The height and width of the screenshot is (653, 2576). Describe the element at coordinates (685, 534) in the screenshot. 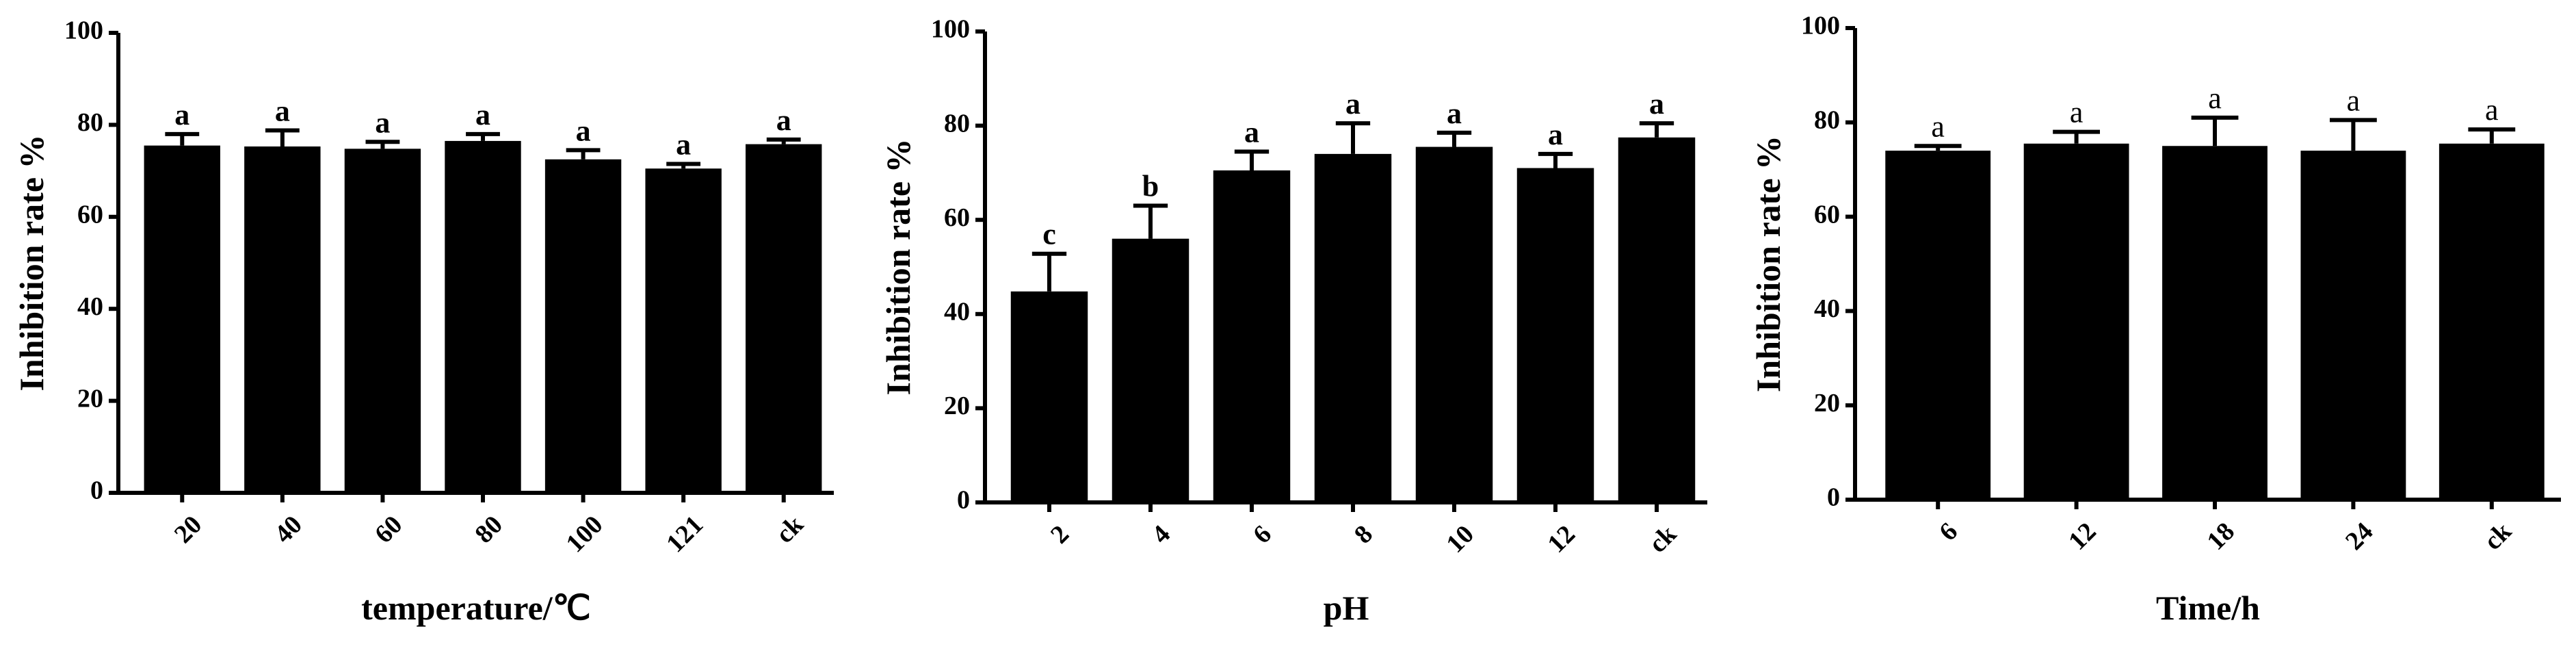

I see `x-tick-label: 121` at that location.